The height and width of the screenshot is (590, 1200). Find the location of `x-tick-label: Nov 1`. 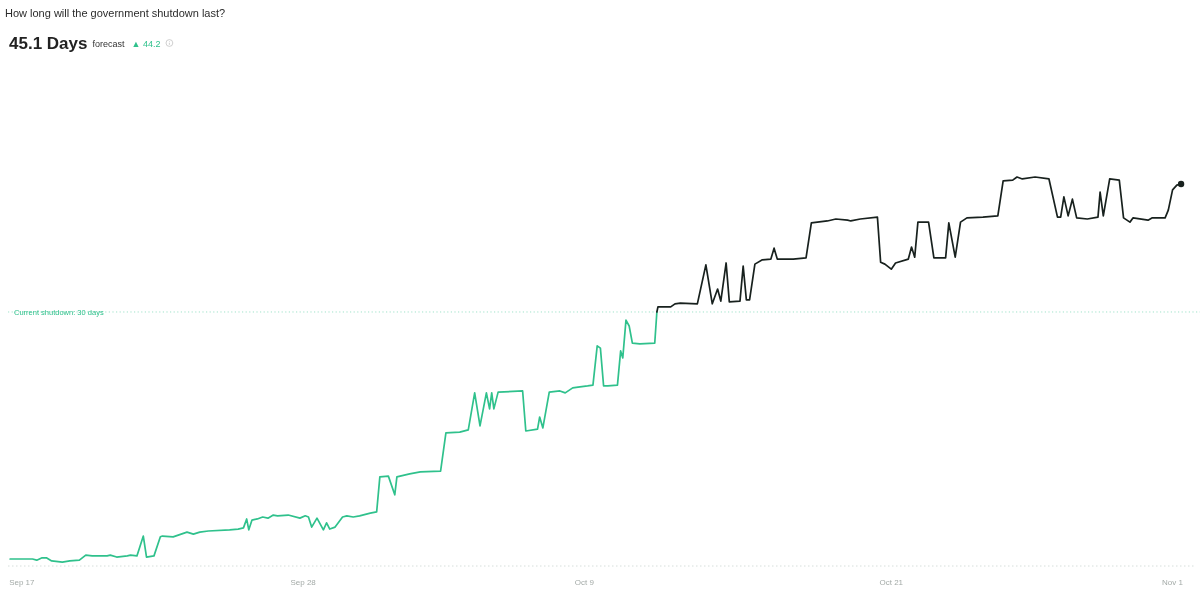

x-tick-label: Nov 1 is located at coordinates (1173, 582).